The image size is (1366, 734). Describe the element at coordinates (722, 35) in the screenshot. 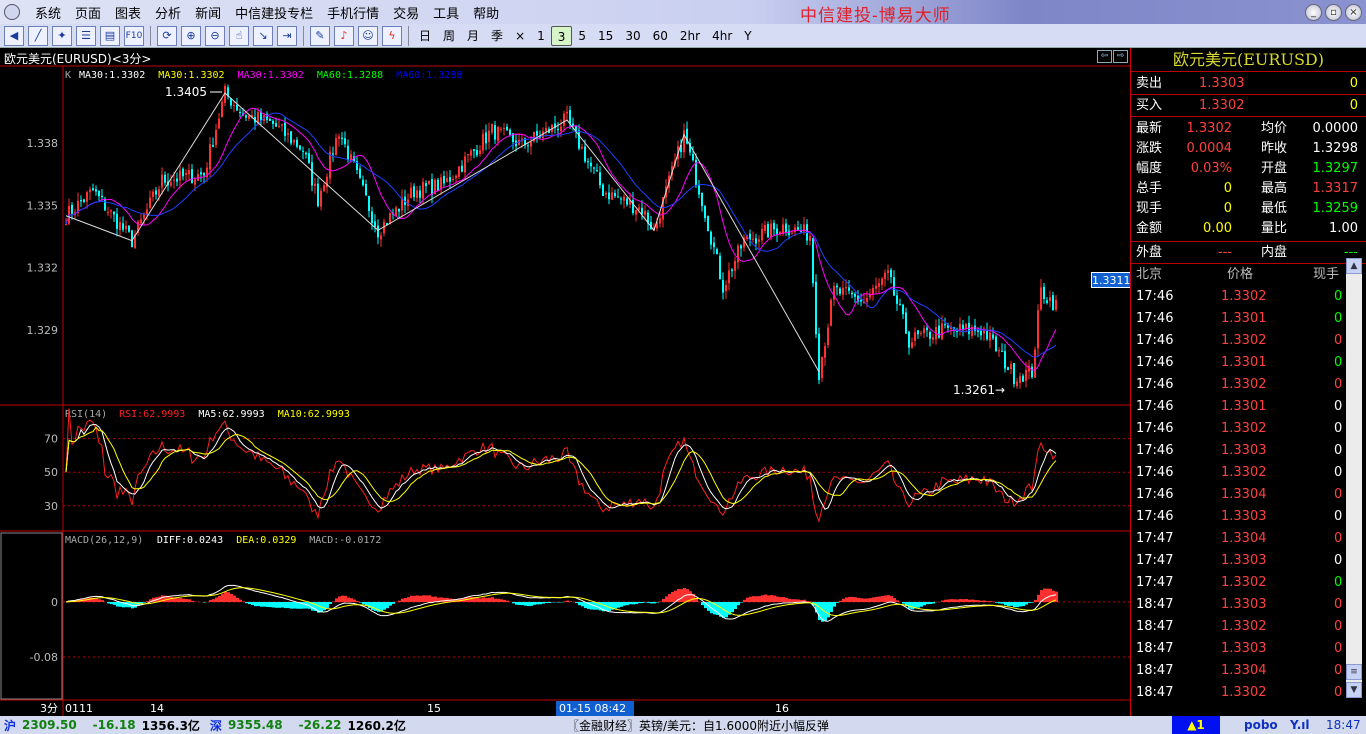

I see `period-button: 4hr` at that location.